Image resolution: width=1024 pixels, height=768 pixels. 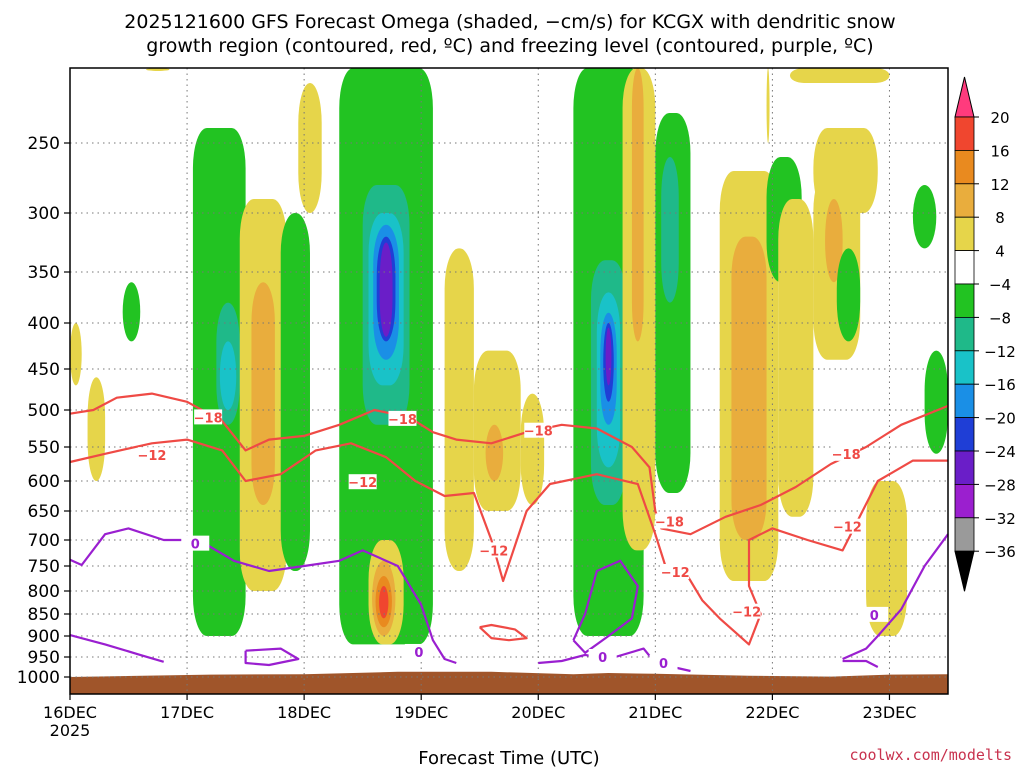 What do you see at coordinates (749, 388) in the screenshot?
I see `orange-area` at bounding box center [749, 388].